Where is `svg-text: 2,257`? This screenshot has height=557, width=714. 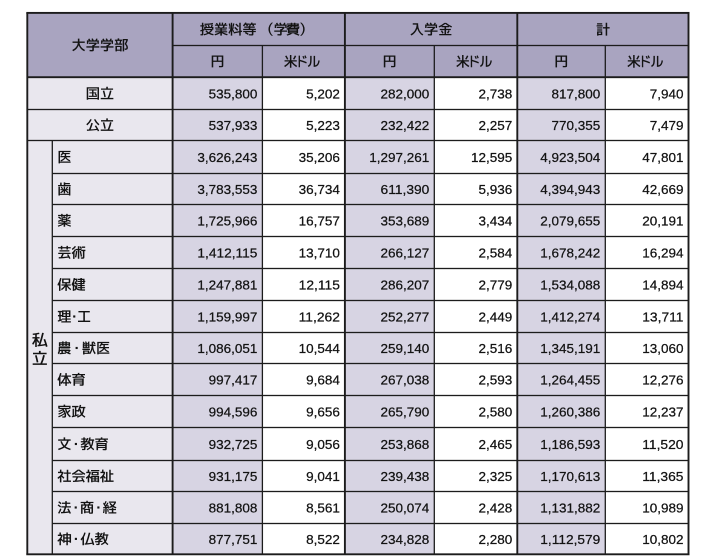 svg-text: 2,257 is located at coordinates (496, 125).